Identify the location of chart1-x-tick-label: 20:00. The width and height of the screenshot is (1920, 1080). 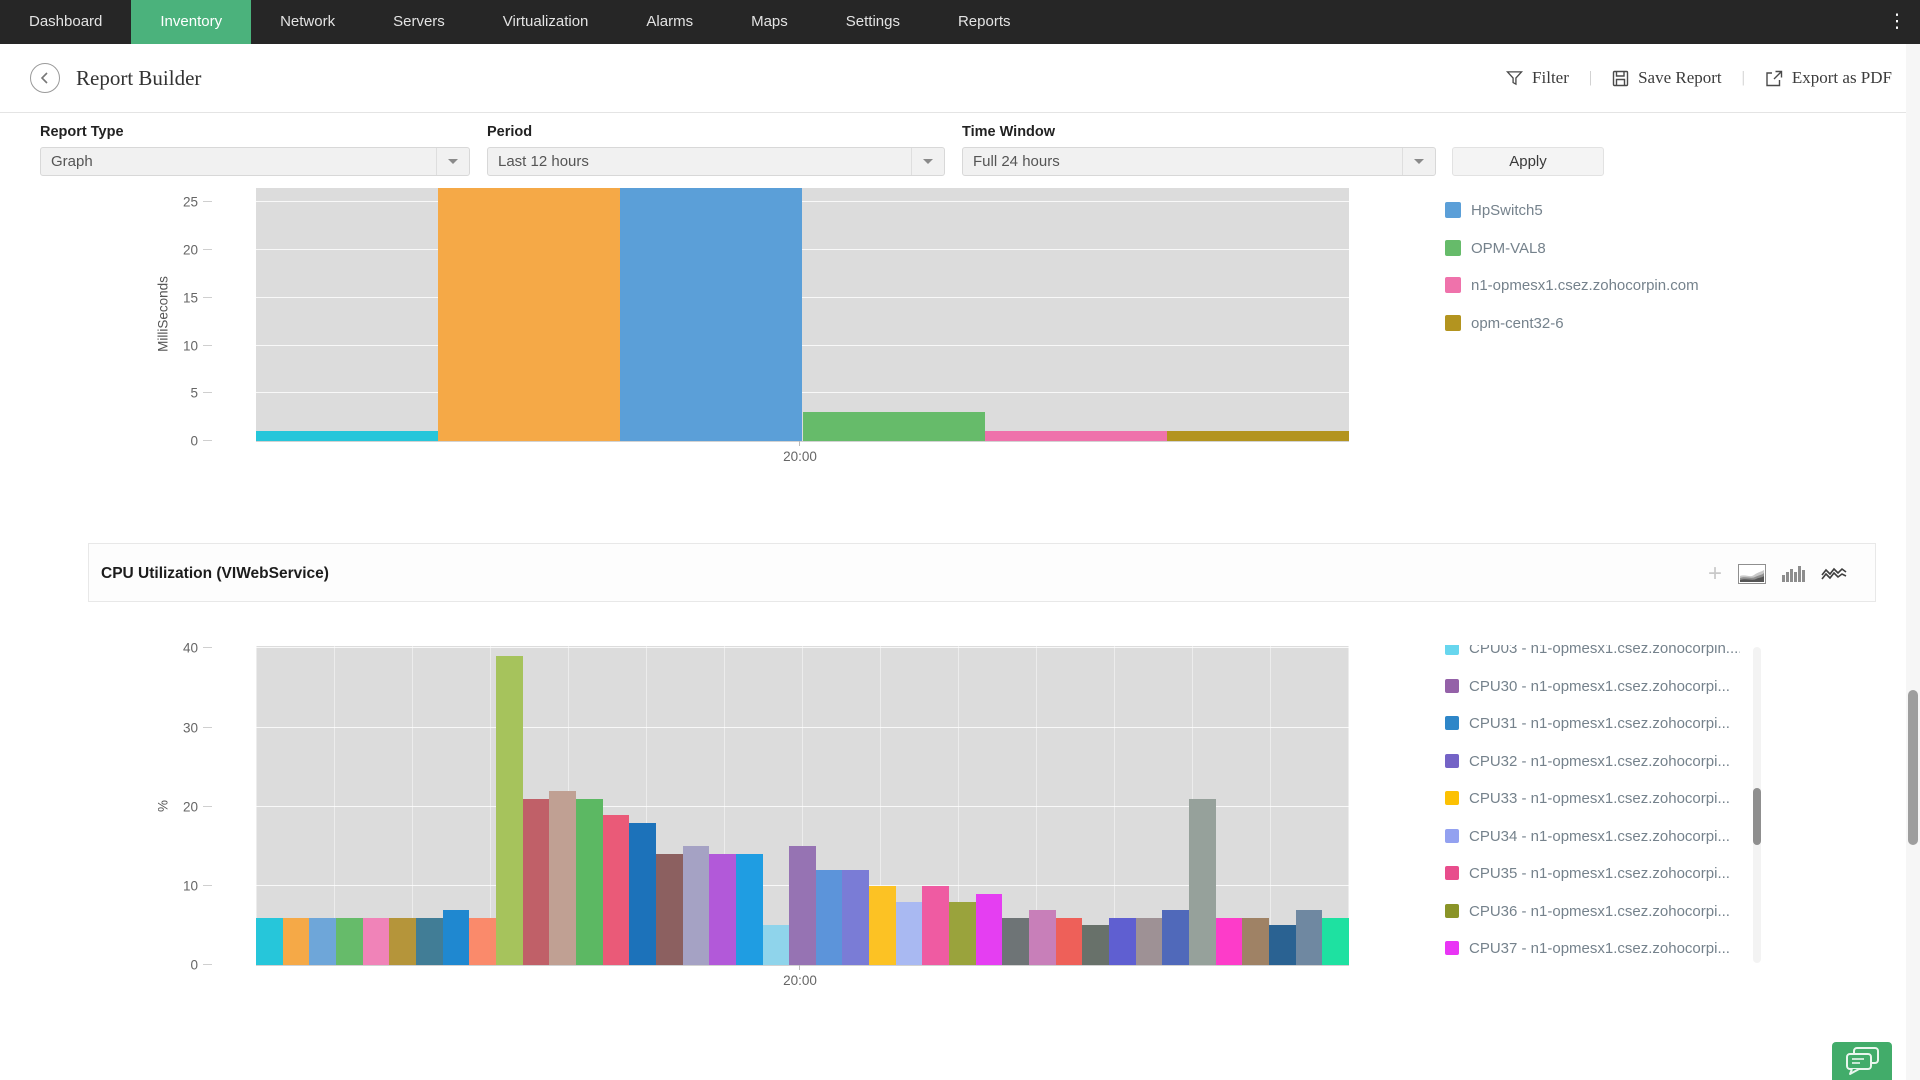
(800, 456).